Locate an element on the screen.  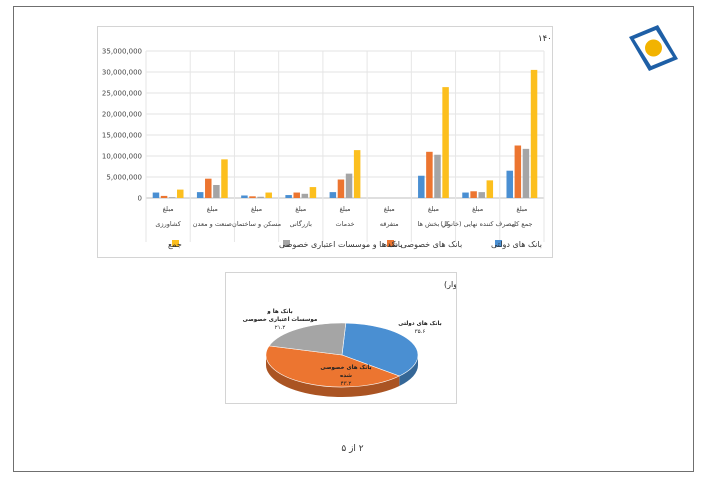
pie-slice-value: ۳۵.۶ is located at coordinates (420, 332).